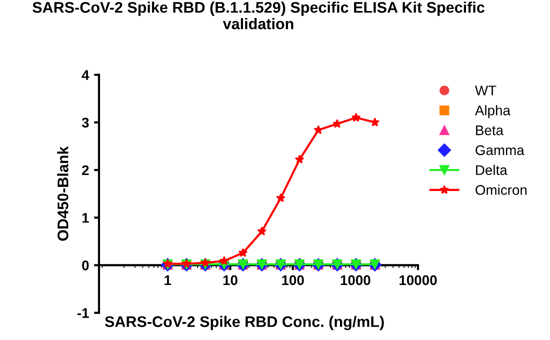 This screenshot has height=340, width=550. Describe the element at coordinates (230, 280) in the screenshot. I see `x-tick-label: 10` at that location.